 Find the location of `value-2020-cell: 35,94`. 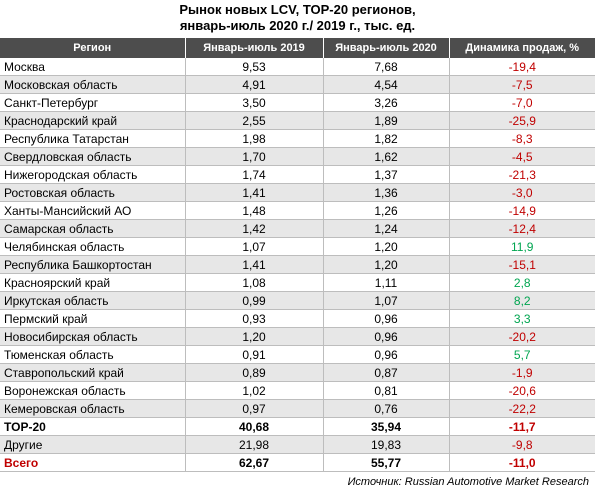

value-2020-cell: 35,94 is located at coordinates (386, 426).